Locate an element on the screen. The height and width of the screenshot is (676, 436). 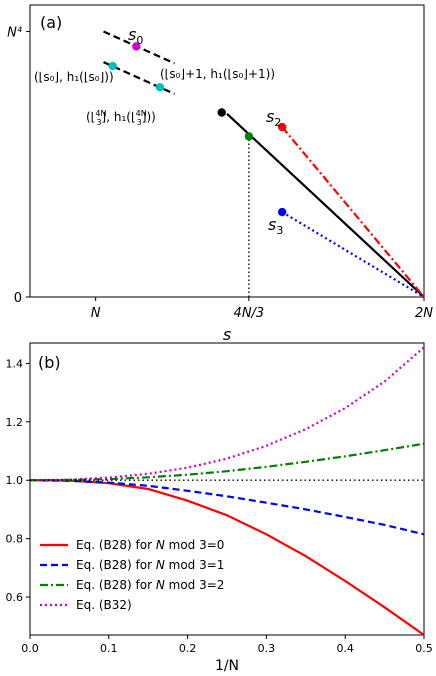
panel-b-xtick-label: 0.4 is located at coordinates (345, 648).